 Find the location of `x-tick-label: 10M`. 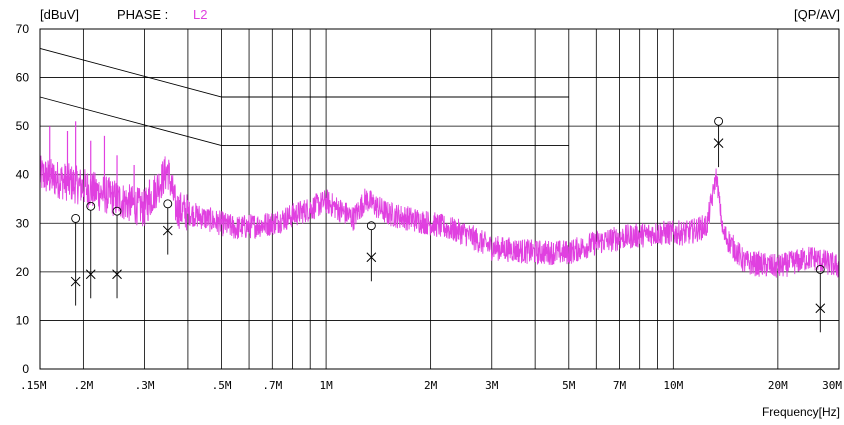

x-tick-label: 10M is located at coordinates (673, 385).